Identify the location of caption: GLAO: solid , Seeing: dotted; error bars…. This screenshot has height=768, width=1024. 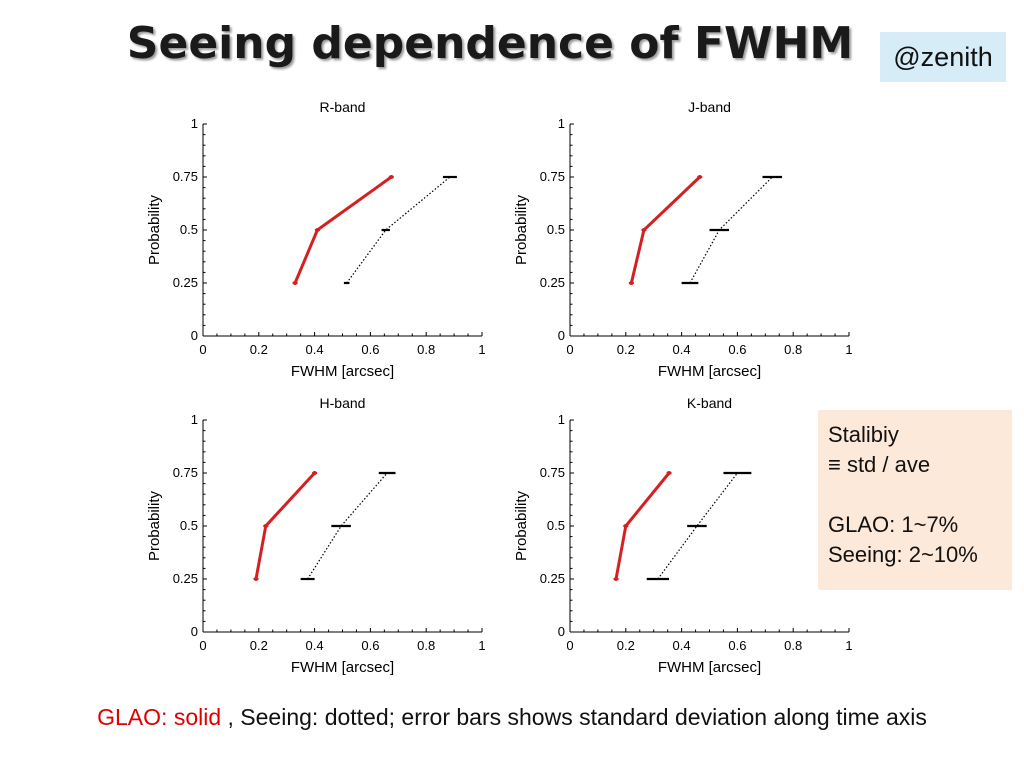
(512, 717).